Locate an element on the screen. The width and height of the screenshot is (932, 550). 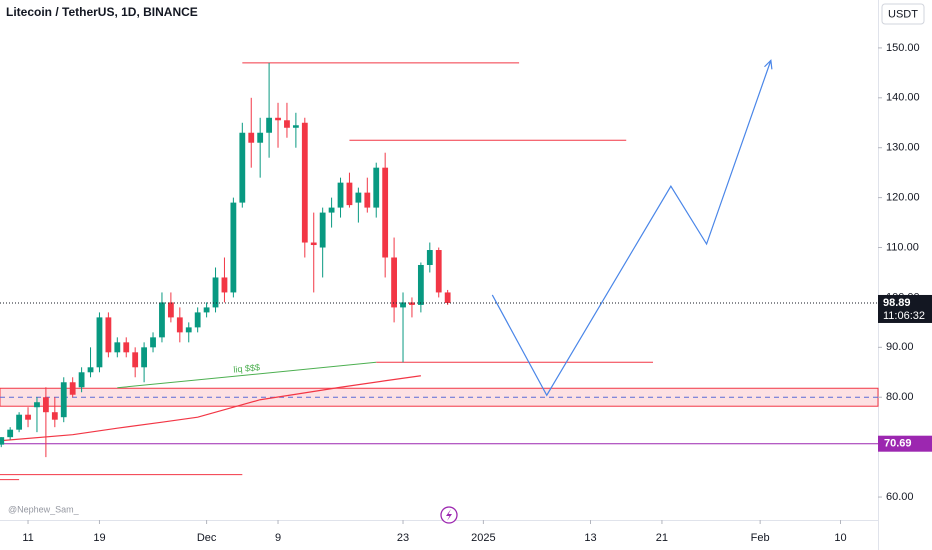
supply-zone is located at coordinates (439, 397).